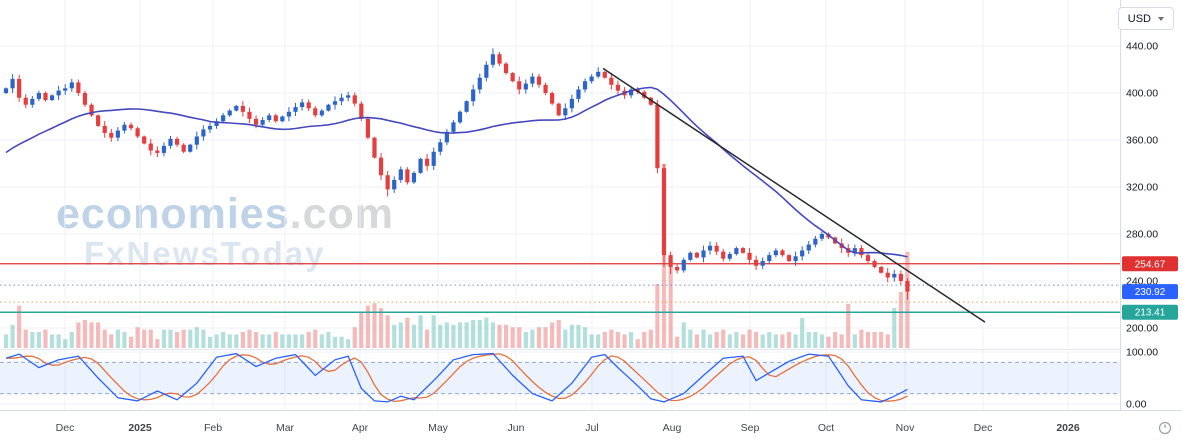 This screenshot has height=446, width=1182. Describe the element at coordinates (140, 428) in the screenshot. I see `time-tick-label: 2025` at that location.